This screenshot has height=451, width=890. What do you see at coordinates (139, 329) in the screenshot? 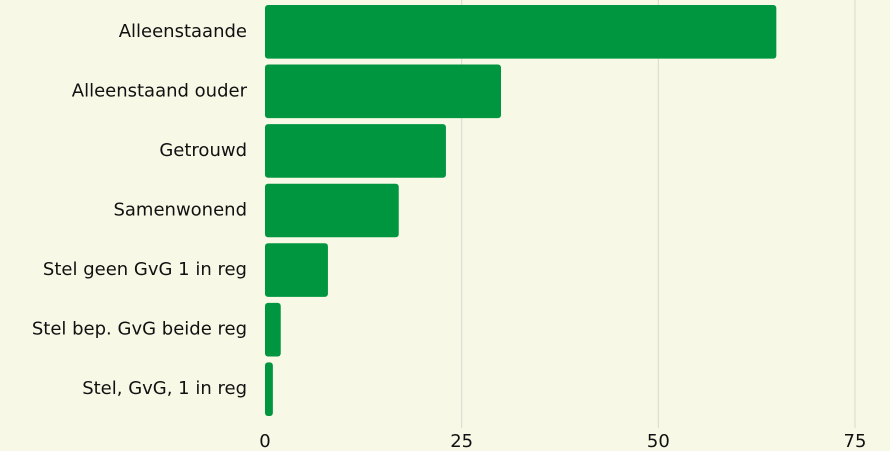
I see `y-tick-label: Stel bep. GvG beide reg` at bounding box center [139, 329].